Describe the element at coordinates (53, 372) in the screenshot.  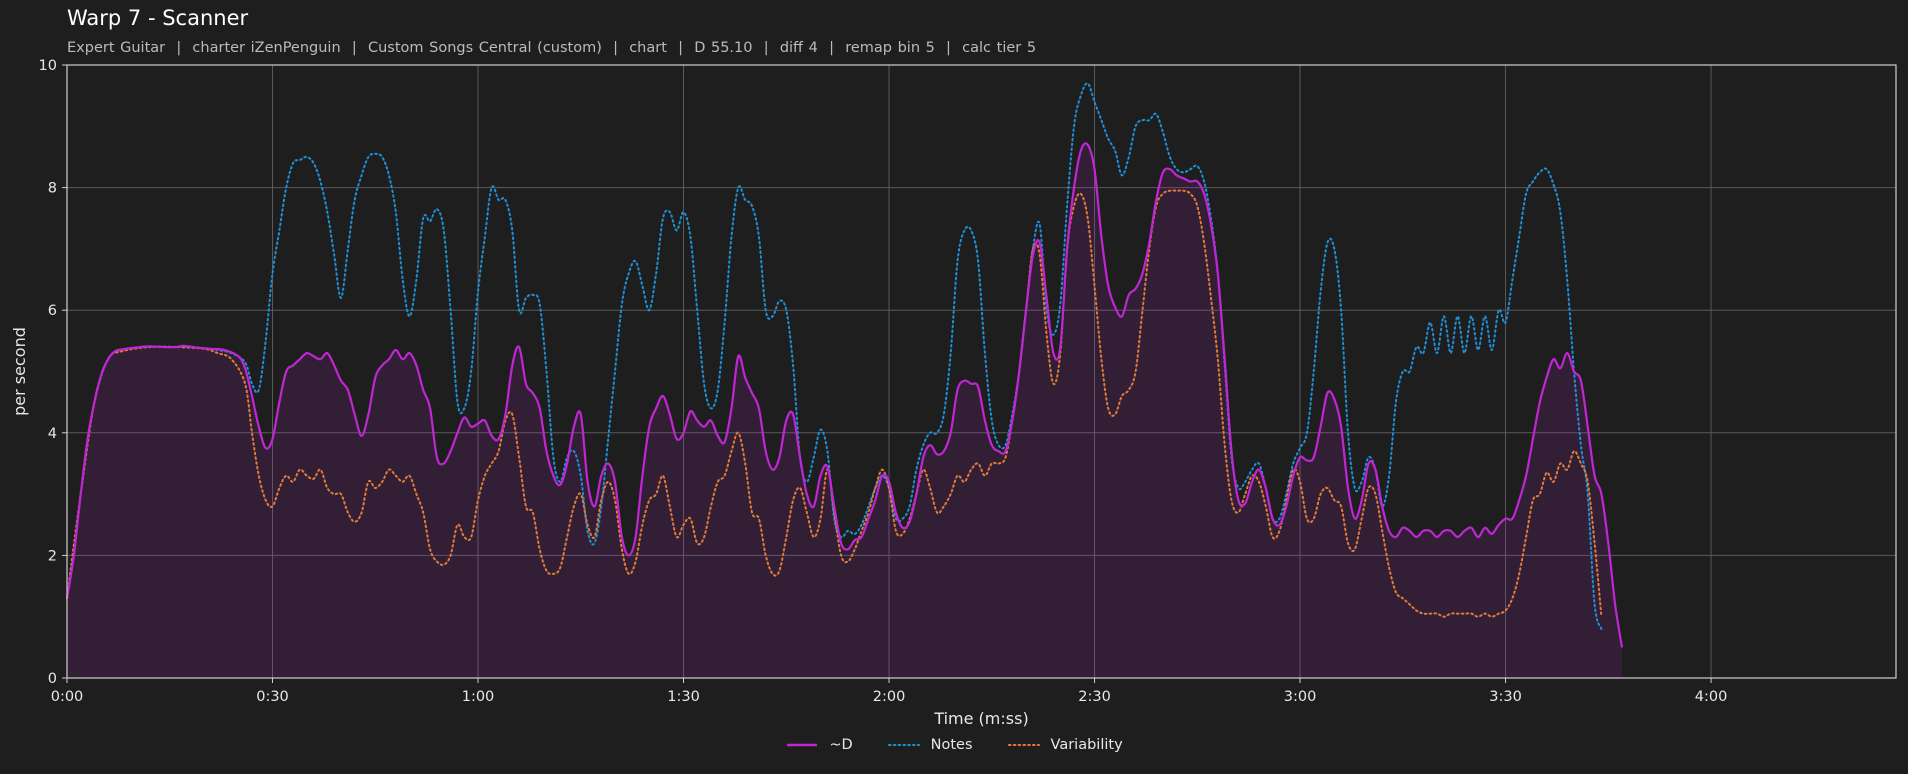
I see `y-axis-ticks: 0 2 4 6 8 10` at that location.